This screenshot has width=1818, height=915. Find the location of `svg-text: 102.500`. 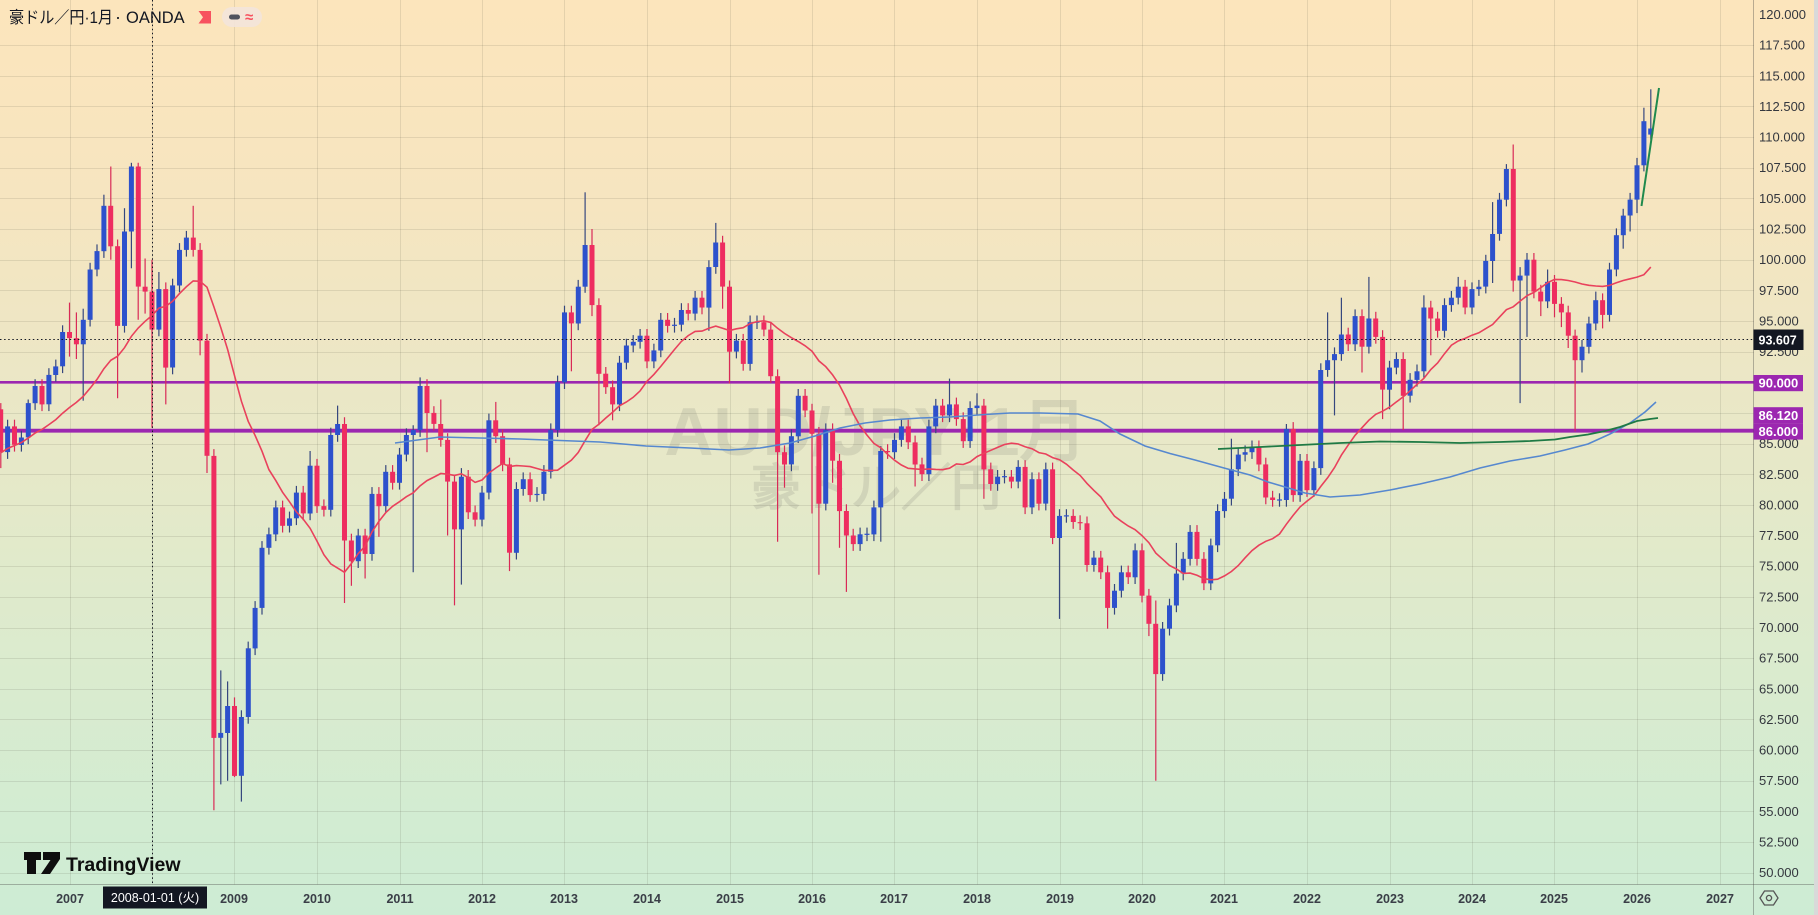

svg-text: 102.500 is located at coordinates (1782, 229).